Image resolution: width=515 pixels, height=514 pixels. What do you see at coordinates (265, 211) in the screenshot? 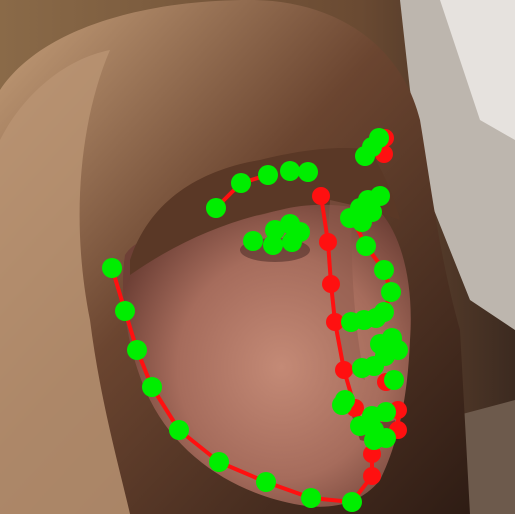
I see `hair-bangs` at bounding box center [265, 211].